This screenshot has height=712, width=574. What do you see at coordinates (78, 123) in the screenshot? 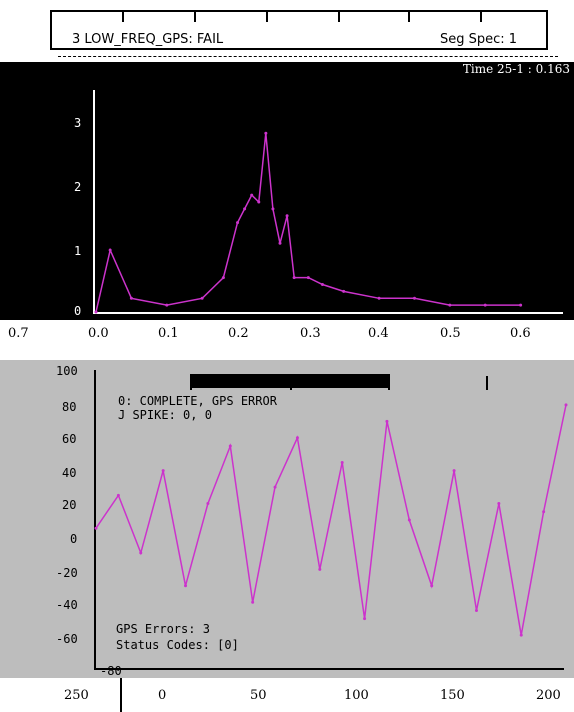
I see `spectrum-y-tick: 3` at bounding box center [78, 123].